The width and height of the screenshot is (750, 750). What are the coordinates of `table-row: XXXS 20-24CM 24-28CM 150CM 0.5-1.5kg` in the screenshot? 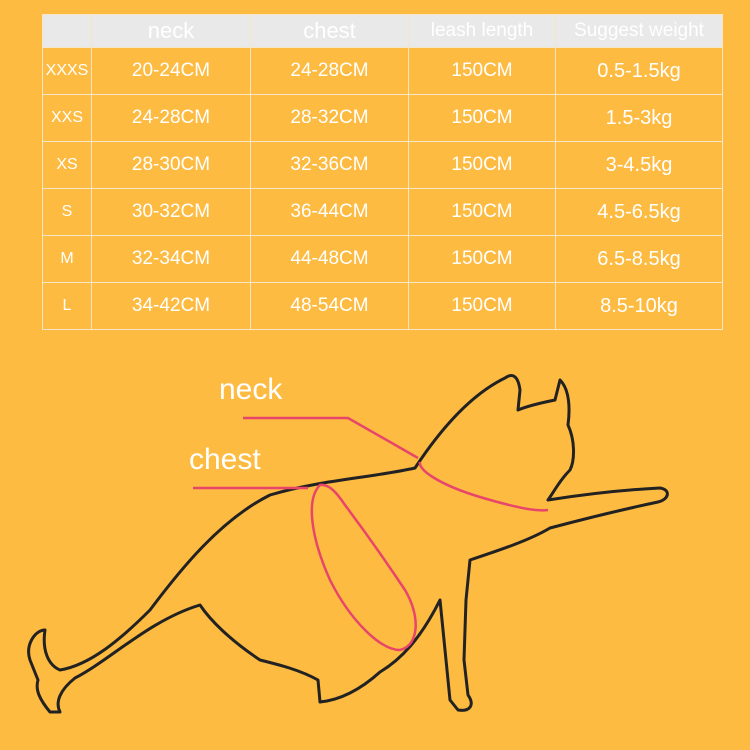 It's located at (382, 71).